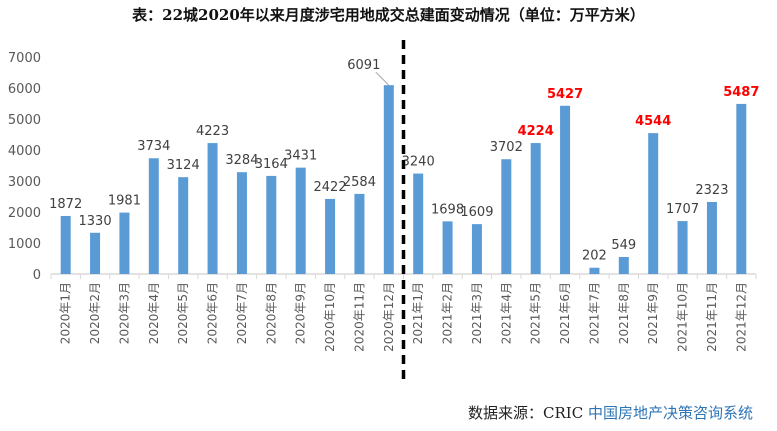  I want to click on x-tick-label: 2020年6月, so click(213, 313).